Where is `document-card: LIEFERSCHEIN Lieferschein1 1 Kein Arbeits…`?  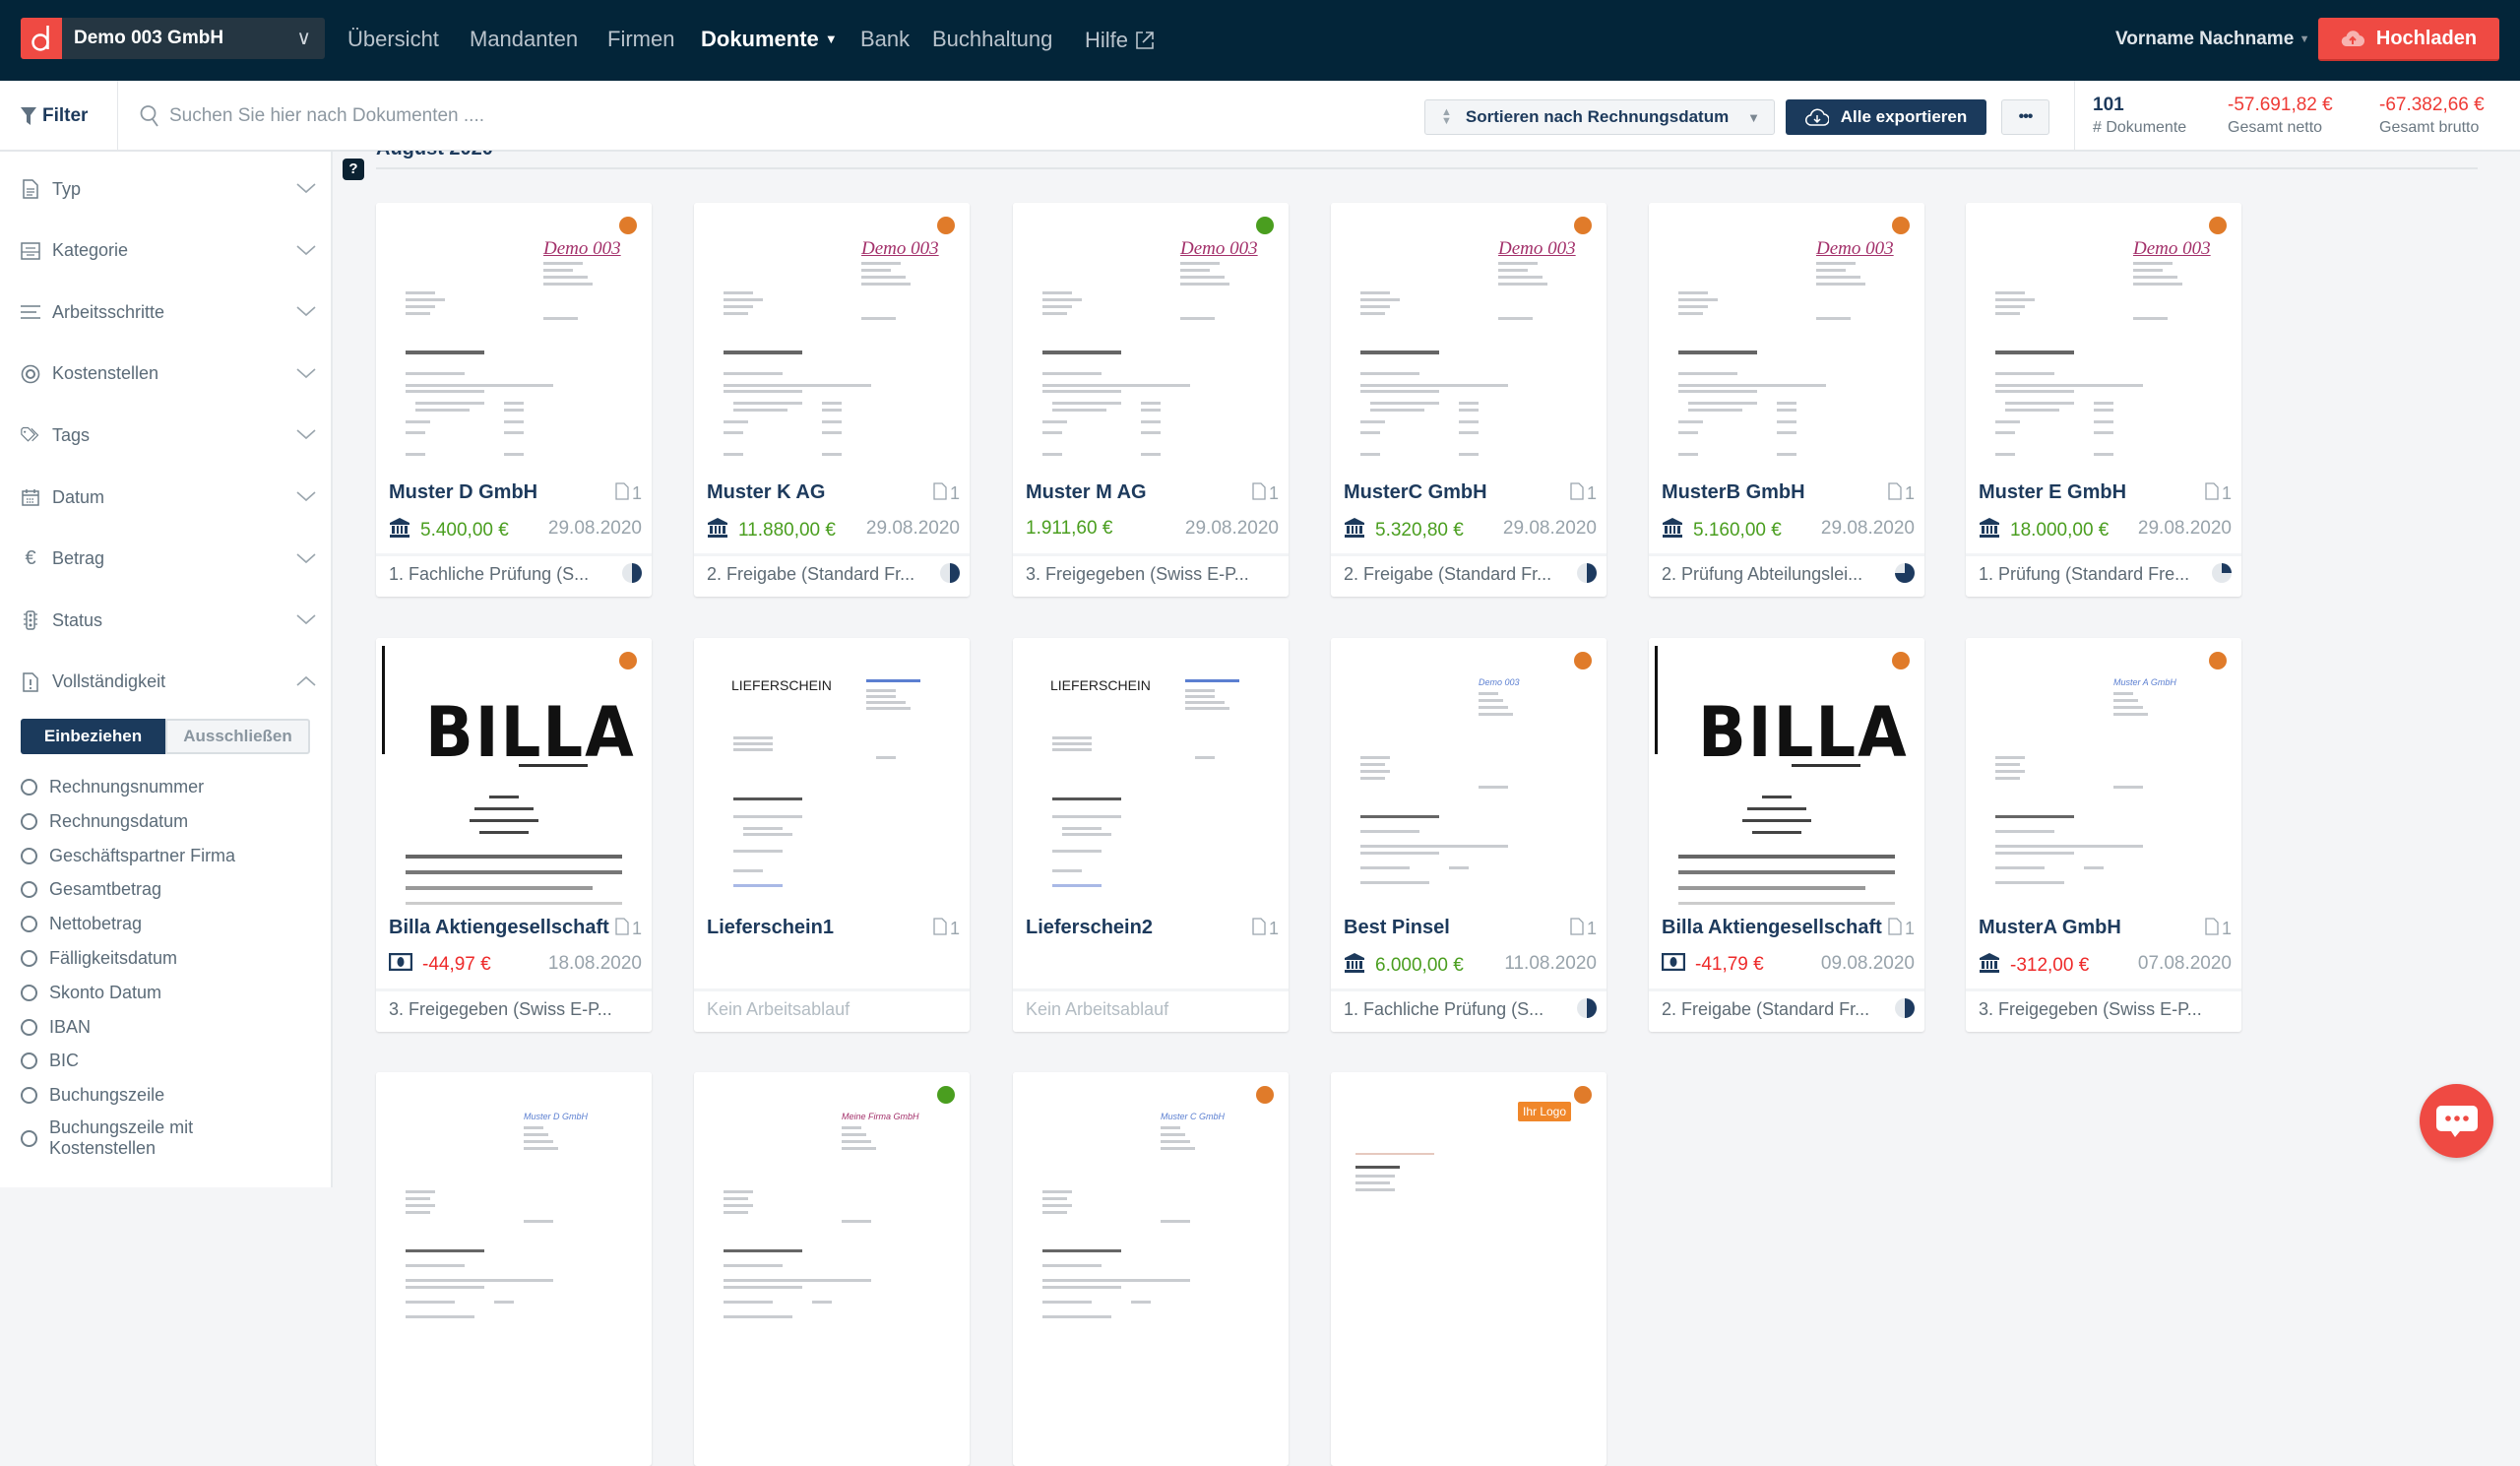 document-card: LIEFERSCHEIN Lieferschein1 1 Kein Arbeits… is located at coordinates (832, 835).